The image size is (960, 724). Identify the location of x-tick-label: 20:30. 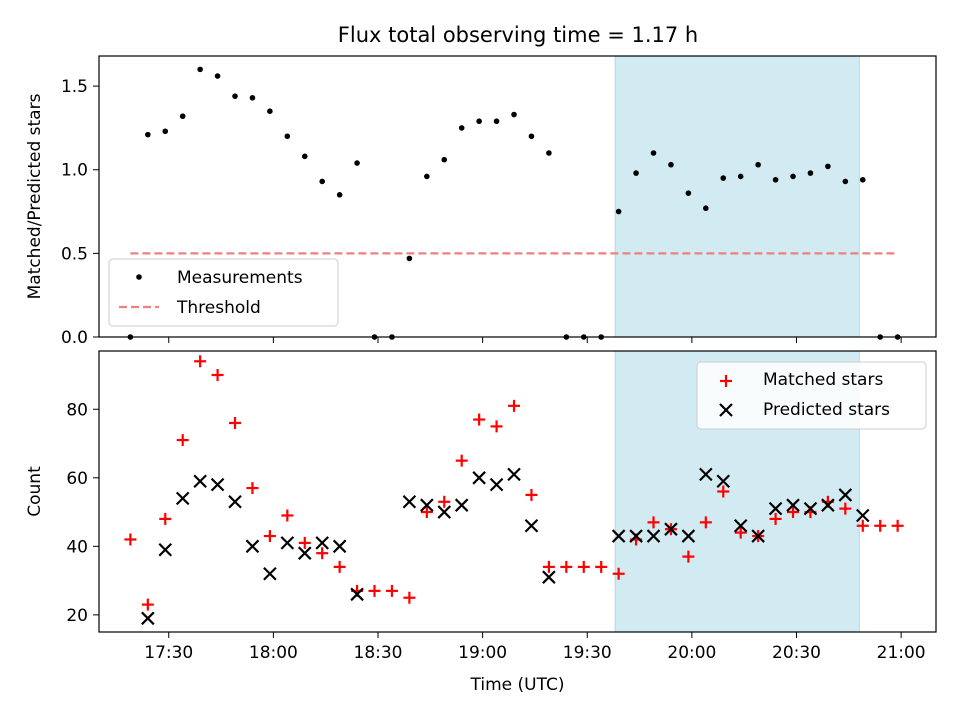
(796, 653).